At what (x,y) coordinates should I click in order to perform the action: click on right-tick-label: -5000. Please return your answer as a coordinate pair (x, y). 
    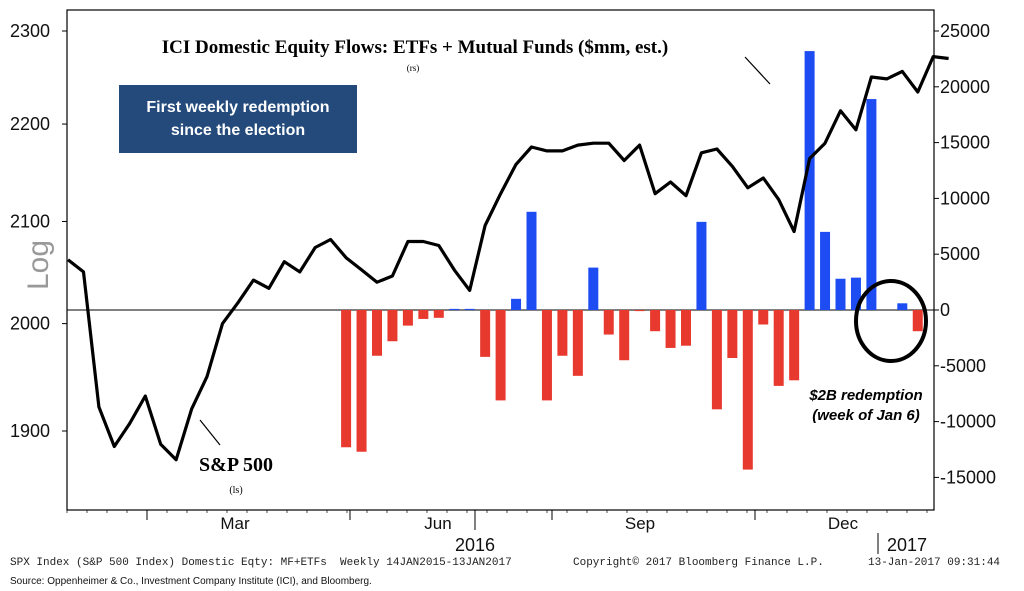
    Looking at the image, I should click on (963, 366).